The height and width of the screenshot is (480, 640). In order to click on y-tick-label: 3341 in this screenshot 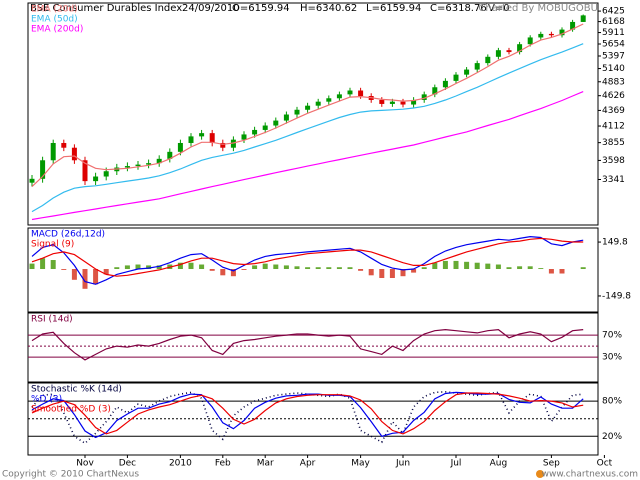, I will do `click(613, 180)`.